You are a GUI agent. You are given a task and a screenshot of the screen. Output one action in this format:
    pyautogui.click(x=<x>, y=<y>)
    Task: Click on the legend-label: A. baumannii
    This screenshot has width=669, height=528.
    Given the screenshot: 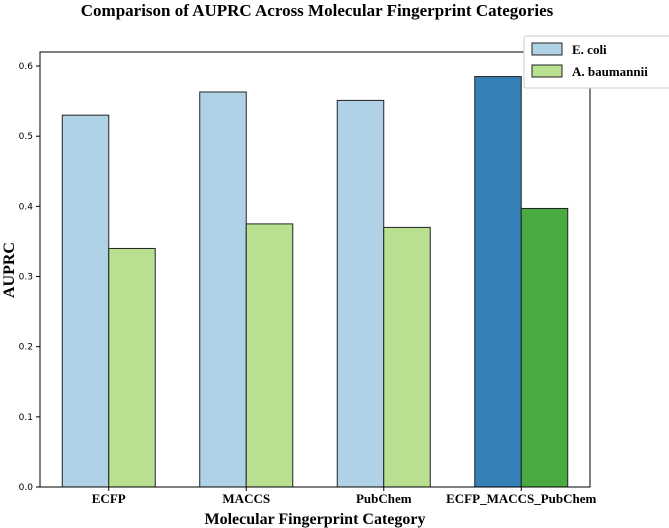 What is the action you would take?
    pyautogui.click(x=610, y=71)
    